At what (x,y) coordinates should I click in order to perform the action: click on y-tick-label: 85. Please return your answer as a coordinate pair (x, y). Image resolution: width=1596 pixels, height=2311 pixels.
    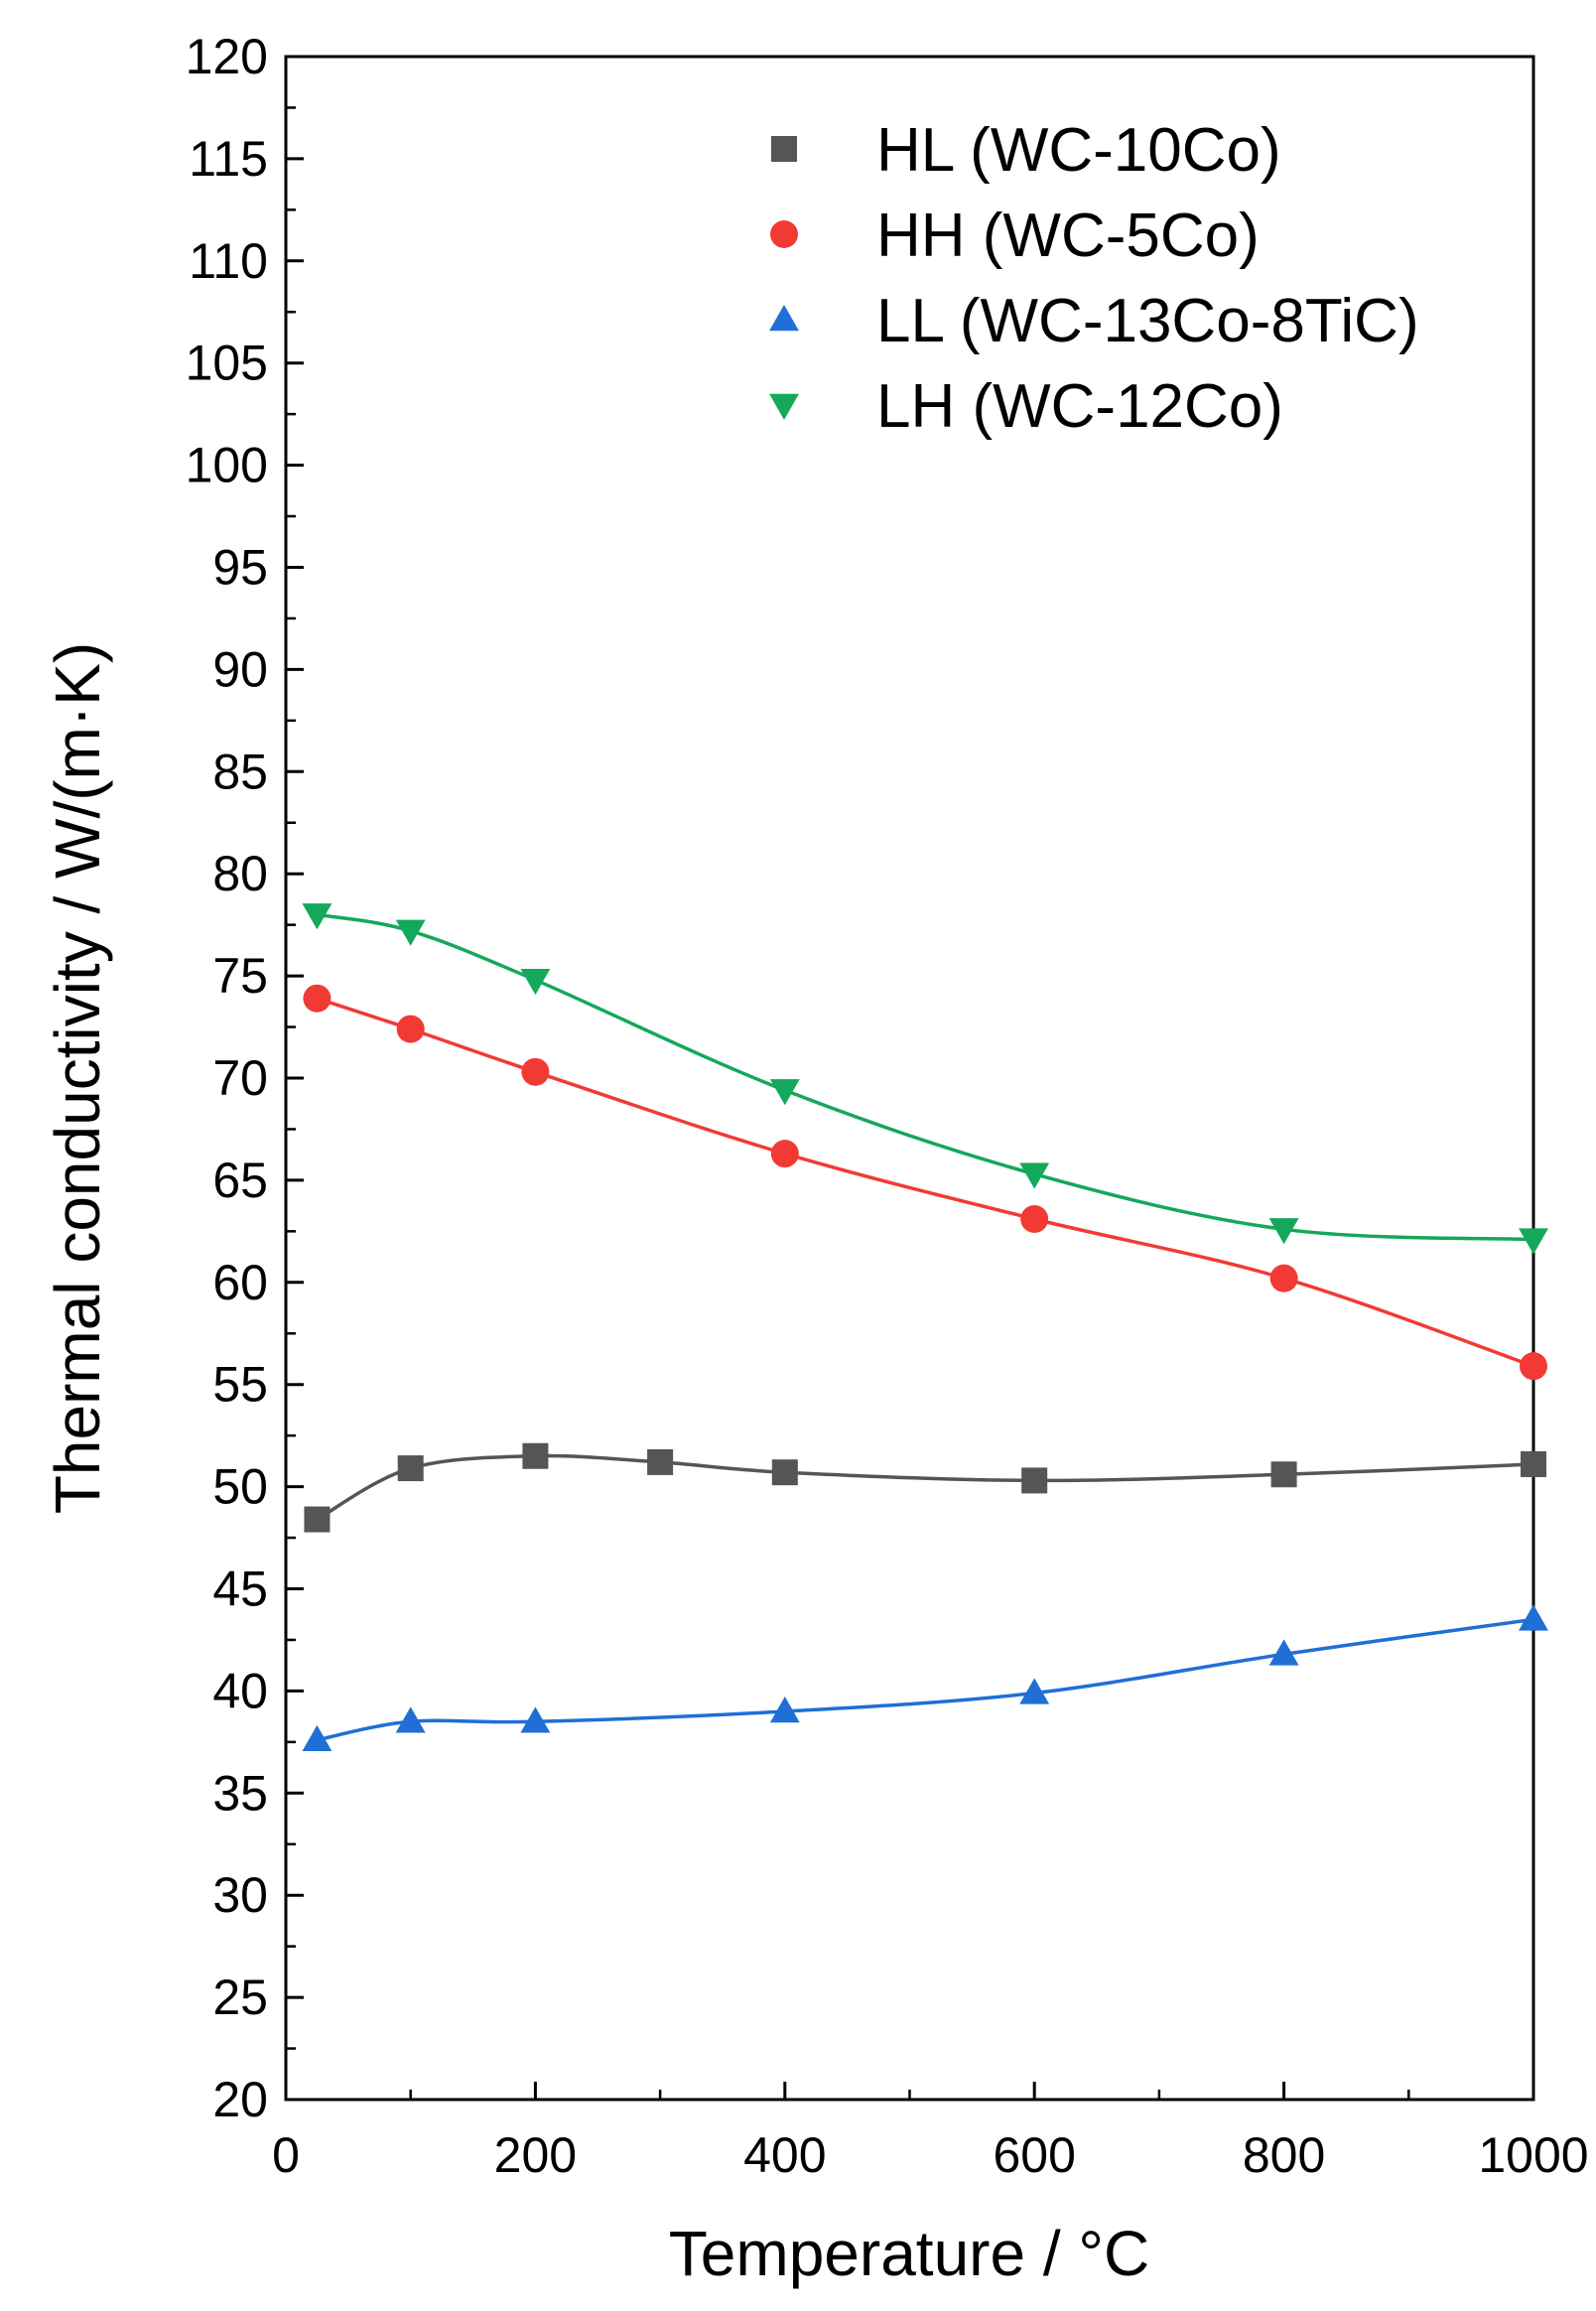
    Looking at the image, I should click on (240, 771).